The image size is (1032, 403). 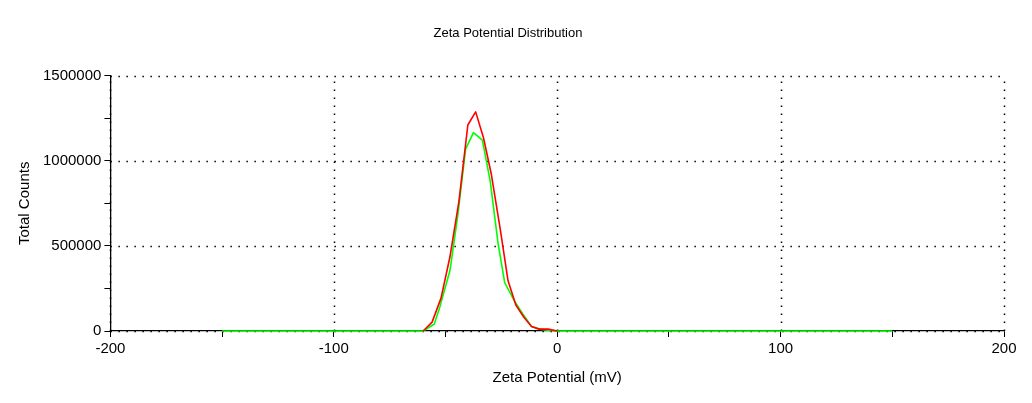 I want to click on x-tick-label: -100, so click(x=333, y=348).